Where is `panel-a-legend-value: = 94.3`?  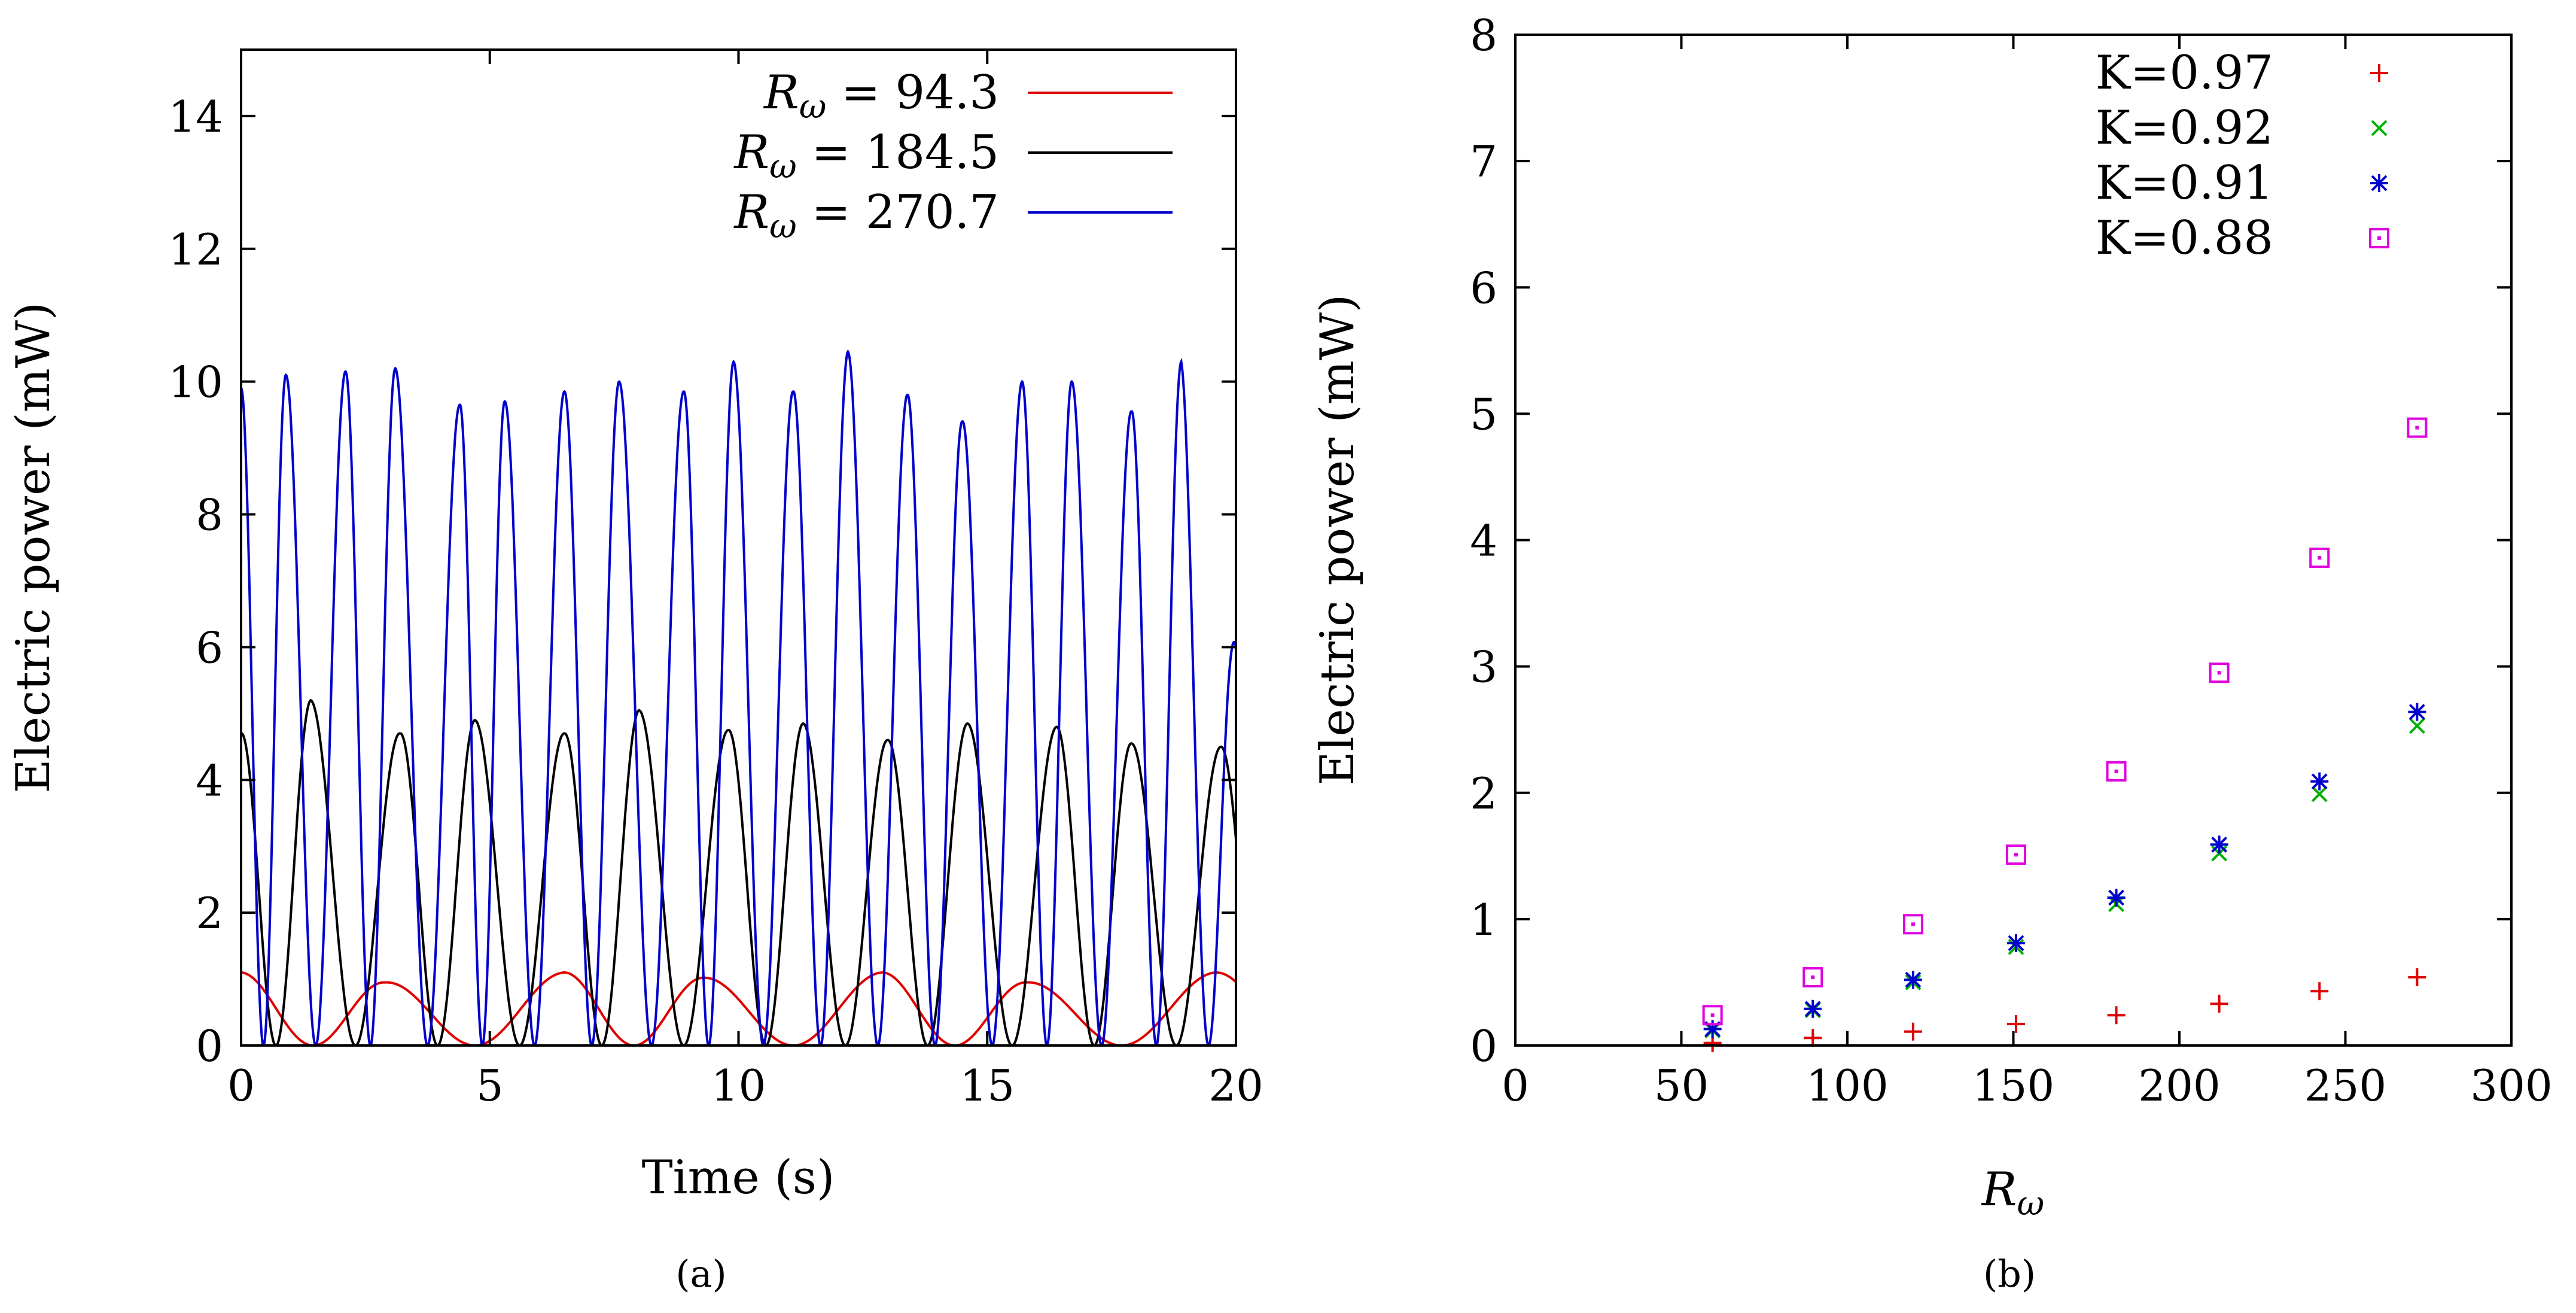
panel-a-legend-value: = 94.3 is located at coordinates (912, 93).